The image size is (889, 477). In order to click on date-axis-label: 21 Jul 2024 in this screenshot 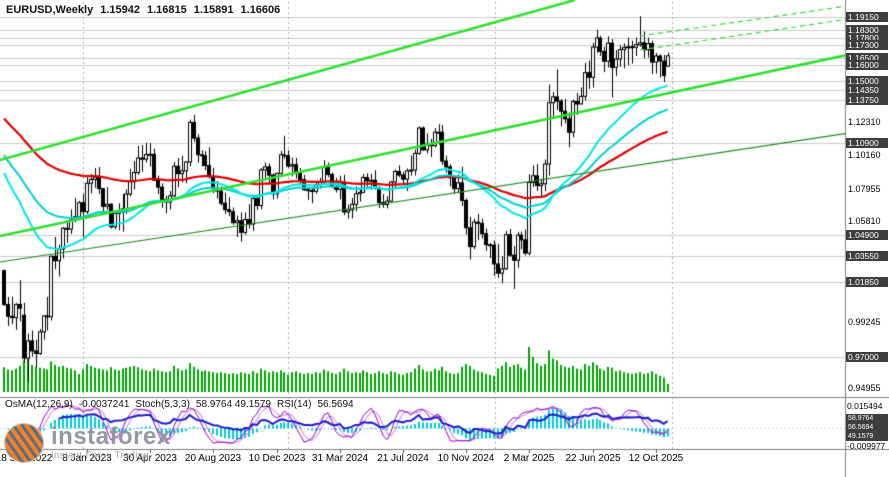, I will do `click(403, 458)`.